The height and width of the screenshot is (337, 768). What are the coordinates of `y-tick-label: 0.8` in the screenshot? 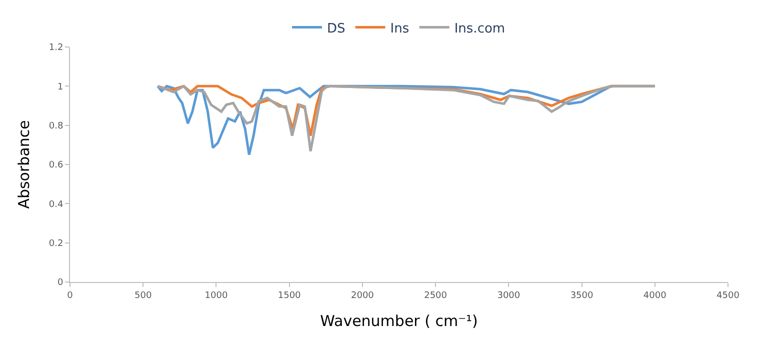 It's located at (56, 126).